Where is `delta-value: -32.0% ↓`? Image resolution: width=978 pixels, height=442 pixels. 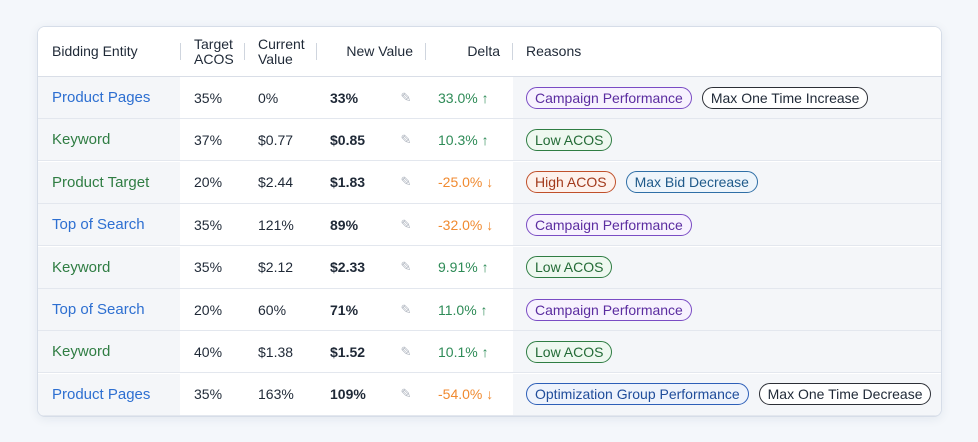
delta-value: -32.0% ↓ is located at coordinates (469, 225).